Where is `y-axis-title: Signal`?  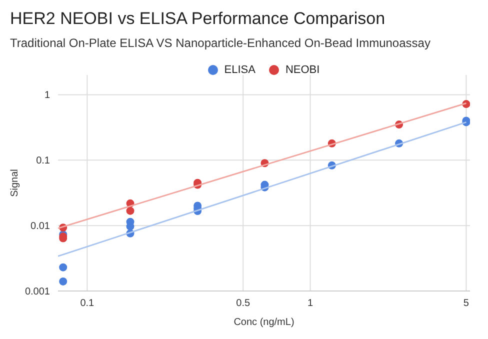
y-axis-title: Signal is located at coordinates (15, 183).